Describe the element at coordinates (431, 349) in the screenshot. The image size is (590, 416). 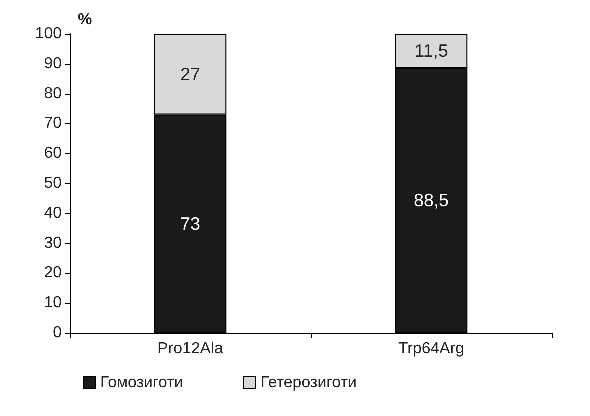
I see `x-tick-label: Trp64Arg` at that location.